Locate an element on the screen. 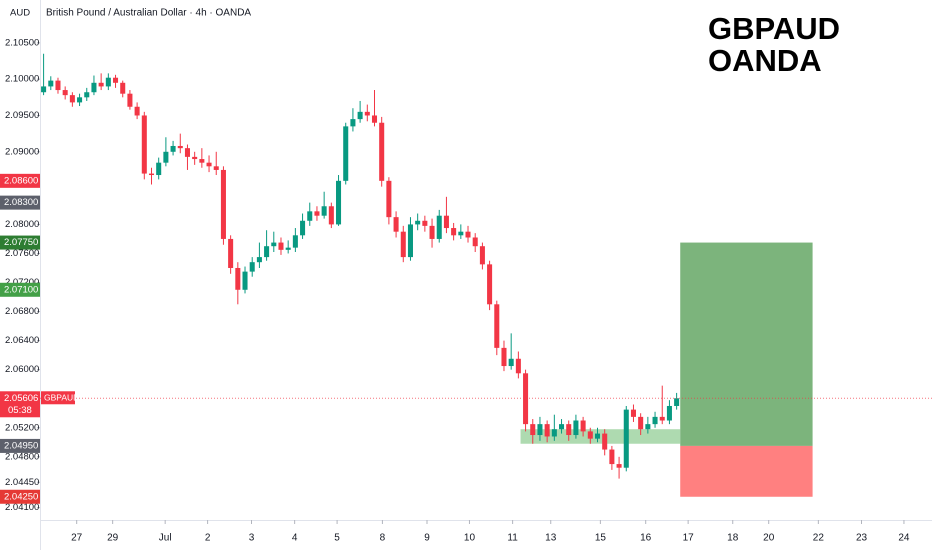  watermark: OANDA is located at coordinates (765, 60).